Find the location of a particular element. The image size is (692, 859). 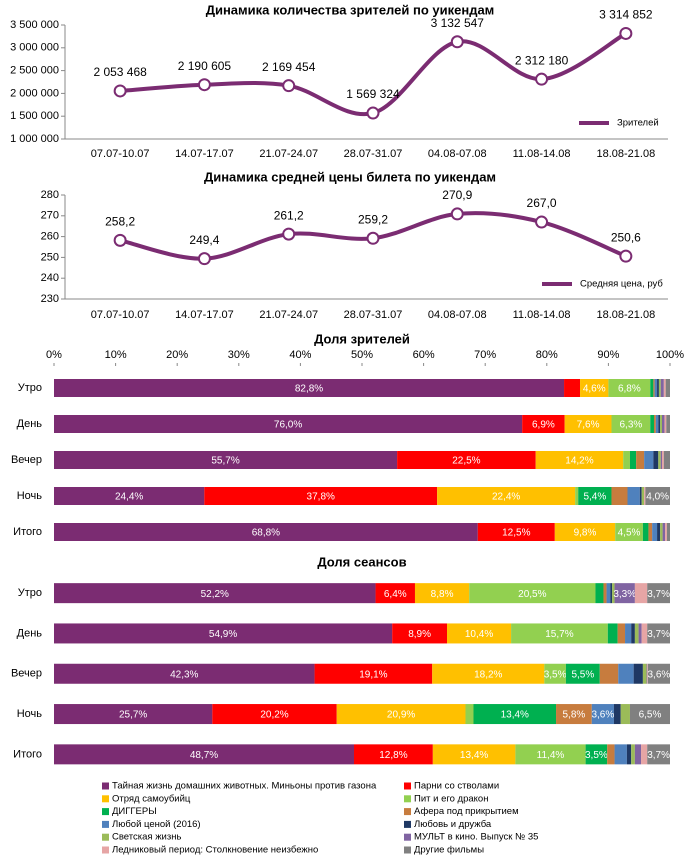

data-label: 6,9% is located at coordinates (543, 425).